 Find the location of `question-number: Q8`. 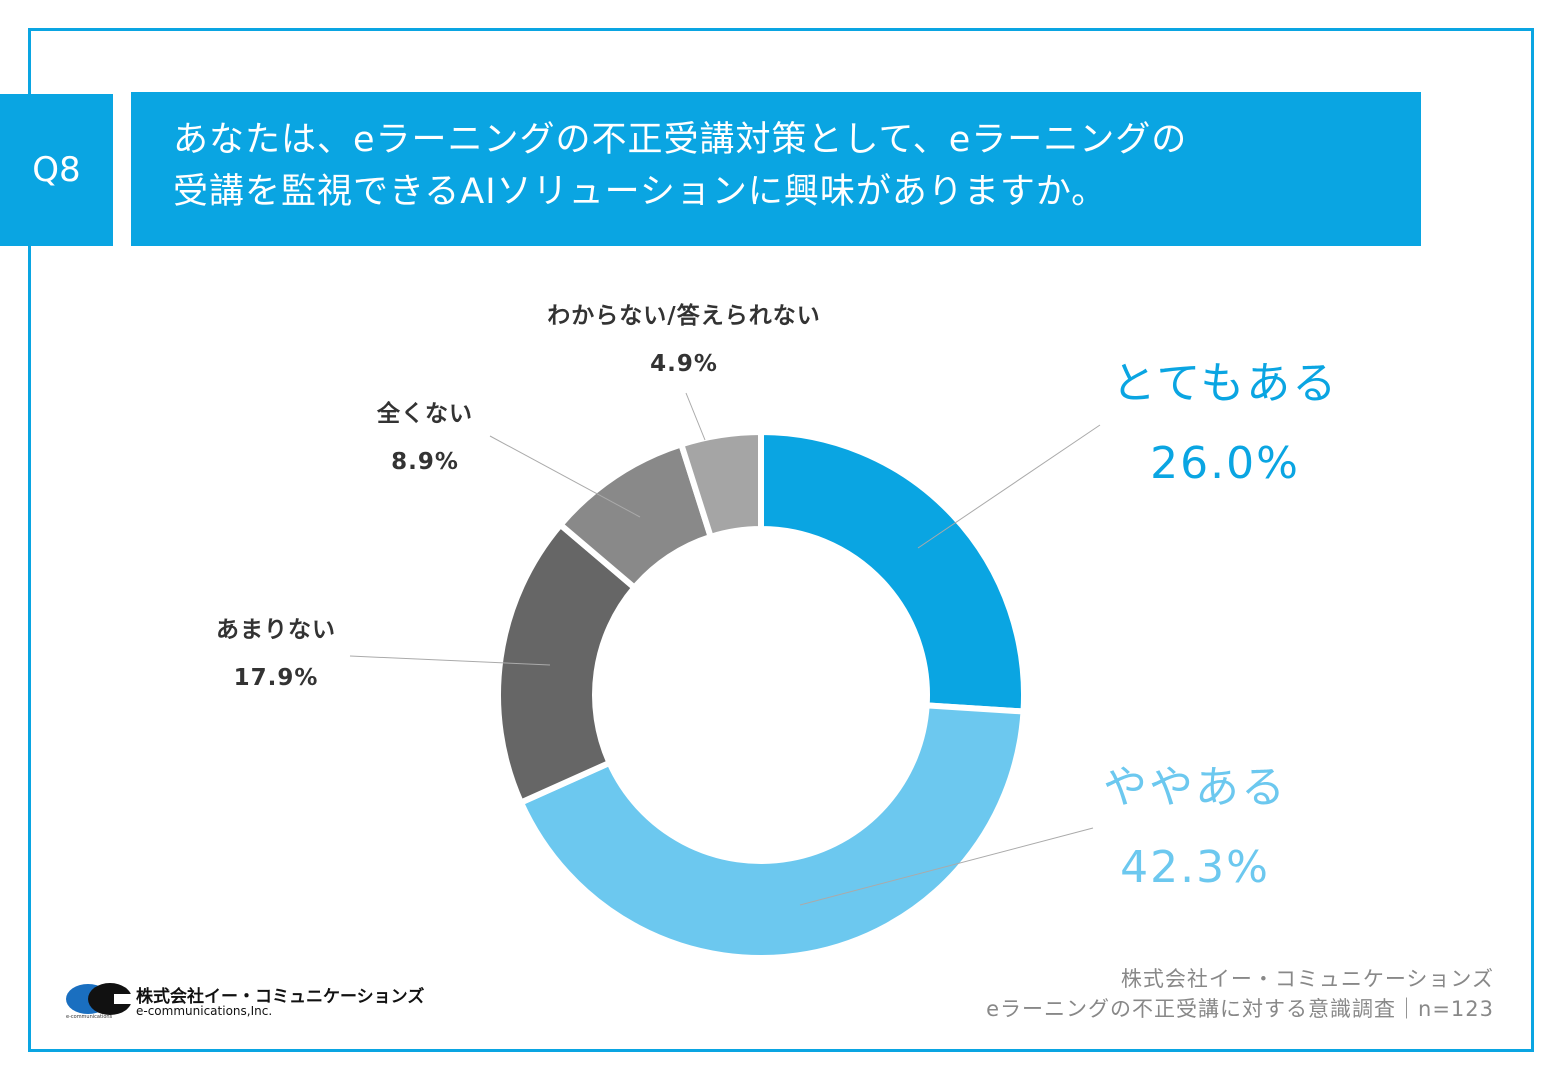

question-number: Q8 is located at coordinates (56, 170).